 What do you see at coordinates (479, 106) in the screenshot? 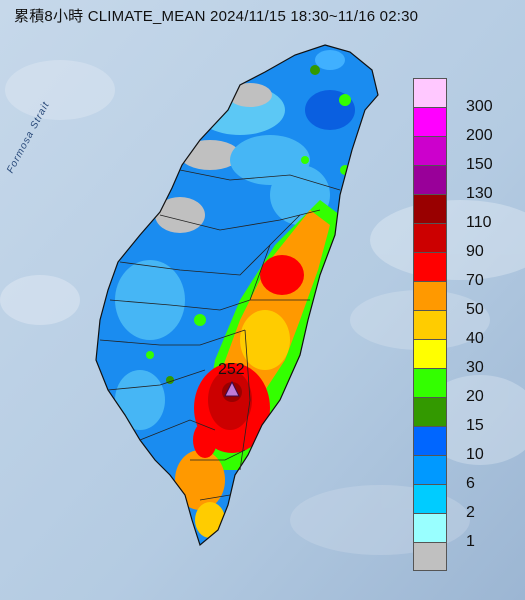
I see `legend-label: 300` at bounding box center [479, 106].